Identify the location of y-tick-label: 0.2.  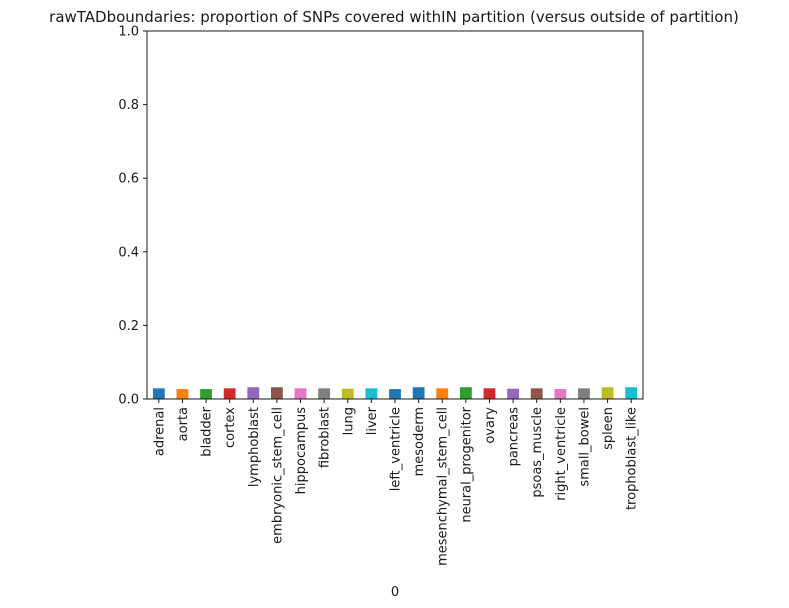
(128, 326).